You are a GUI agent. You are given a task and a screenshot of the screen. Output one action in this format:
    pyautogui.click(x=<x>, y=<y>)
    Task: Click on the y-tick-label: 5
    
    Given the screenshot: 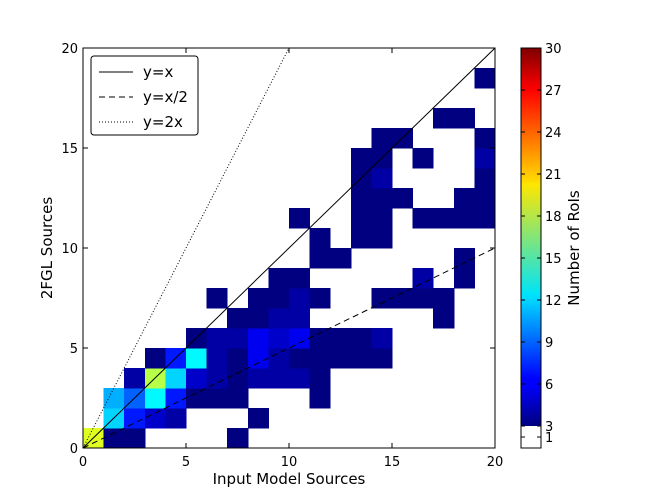 What is the action you would take?
    pyautogui.click(x=74, y=349)
    